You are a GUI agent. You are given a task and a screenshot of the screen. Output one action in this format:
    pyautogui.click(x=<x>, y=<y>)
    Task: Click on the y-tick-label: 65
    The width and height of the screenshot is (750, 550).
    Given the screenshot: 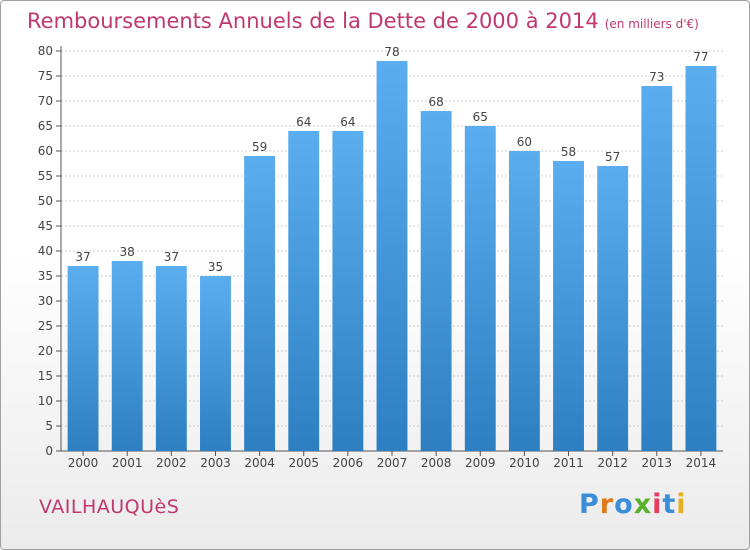 What is the action you would take?
    pyautogui.click(x=45, y=126)
    